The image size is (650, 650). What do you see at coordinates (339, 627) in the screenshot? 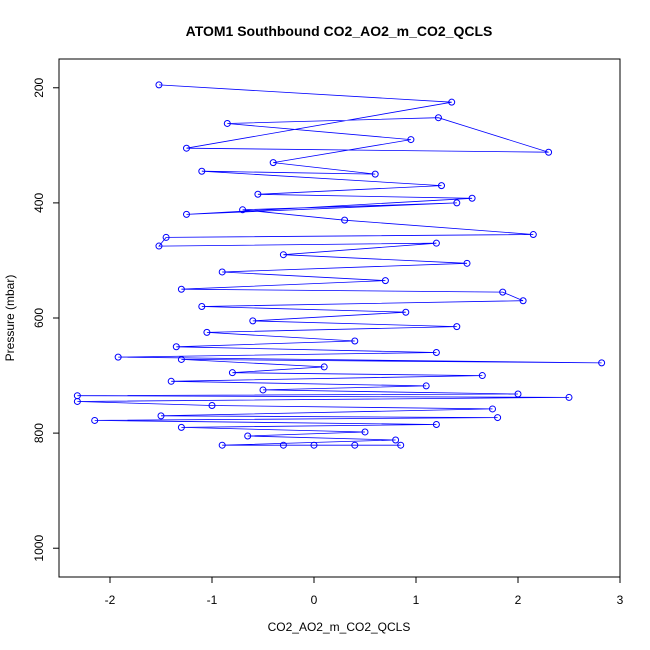
I see `x-axis-label: CO2_AO2_m_CO2_QCLS` at bounding box center [339, 627].